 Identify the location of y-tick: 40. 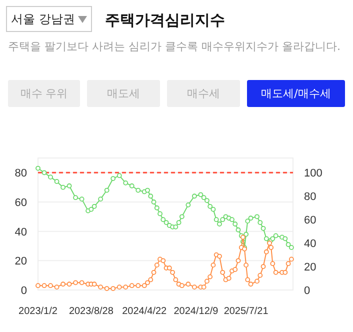
(20, 232).